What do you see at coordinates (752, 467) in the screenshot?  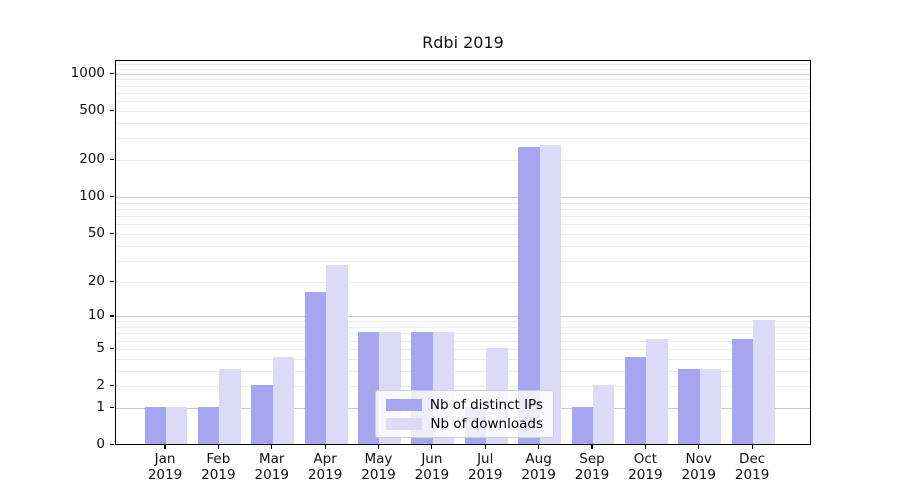 I see `x-tick-label: Dec 2019` at bounding box center [752, 467].